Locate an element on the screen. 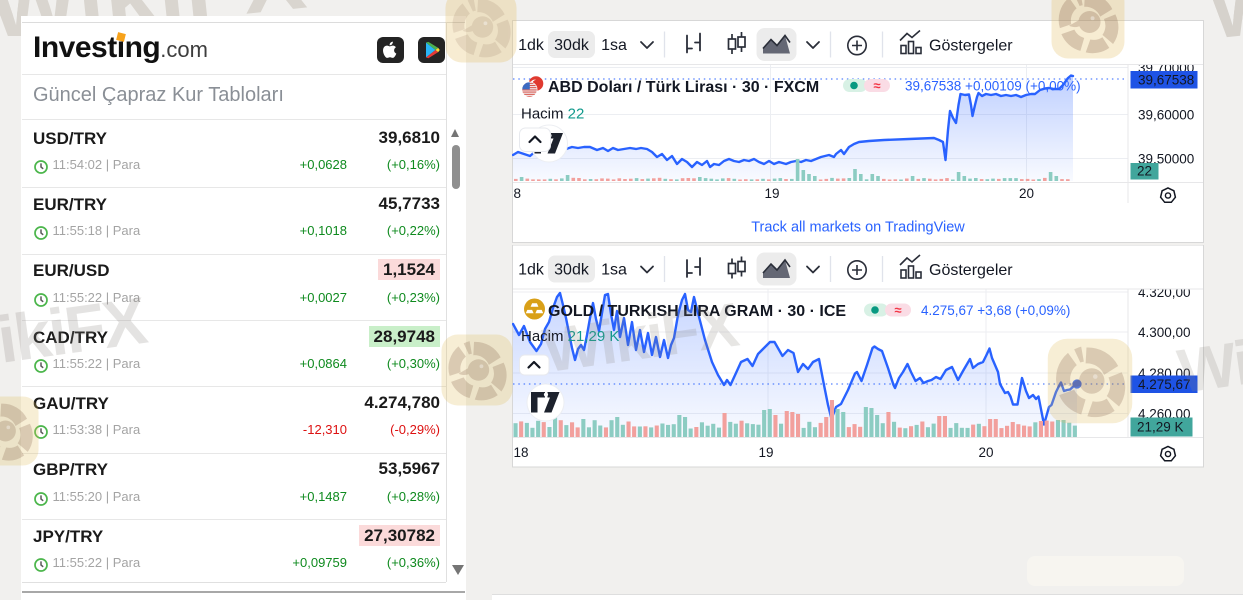 The width and height of the screenshot is (1243, 600). svg-text: 39,67538 +0,00109 (+0,00%) is located at coordinates (993, 86).